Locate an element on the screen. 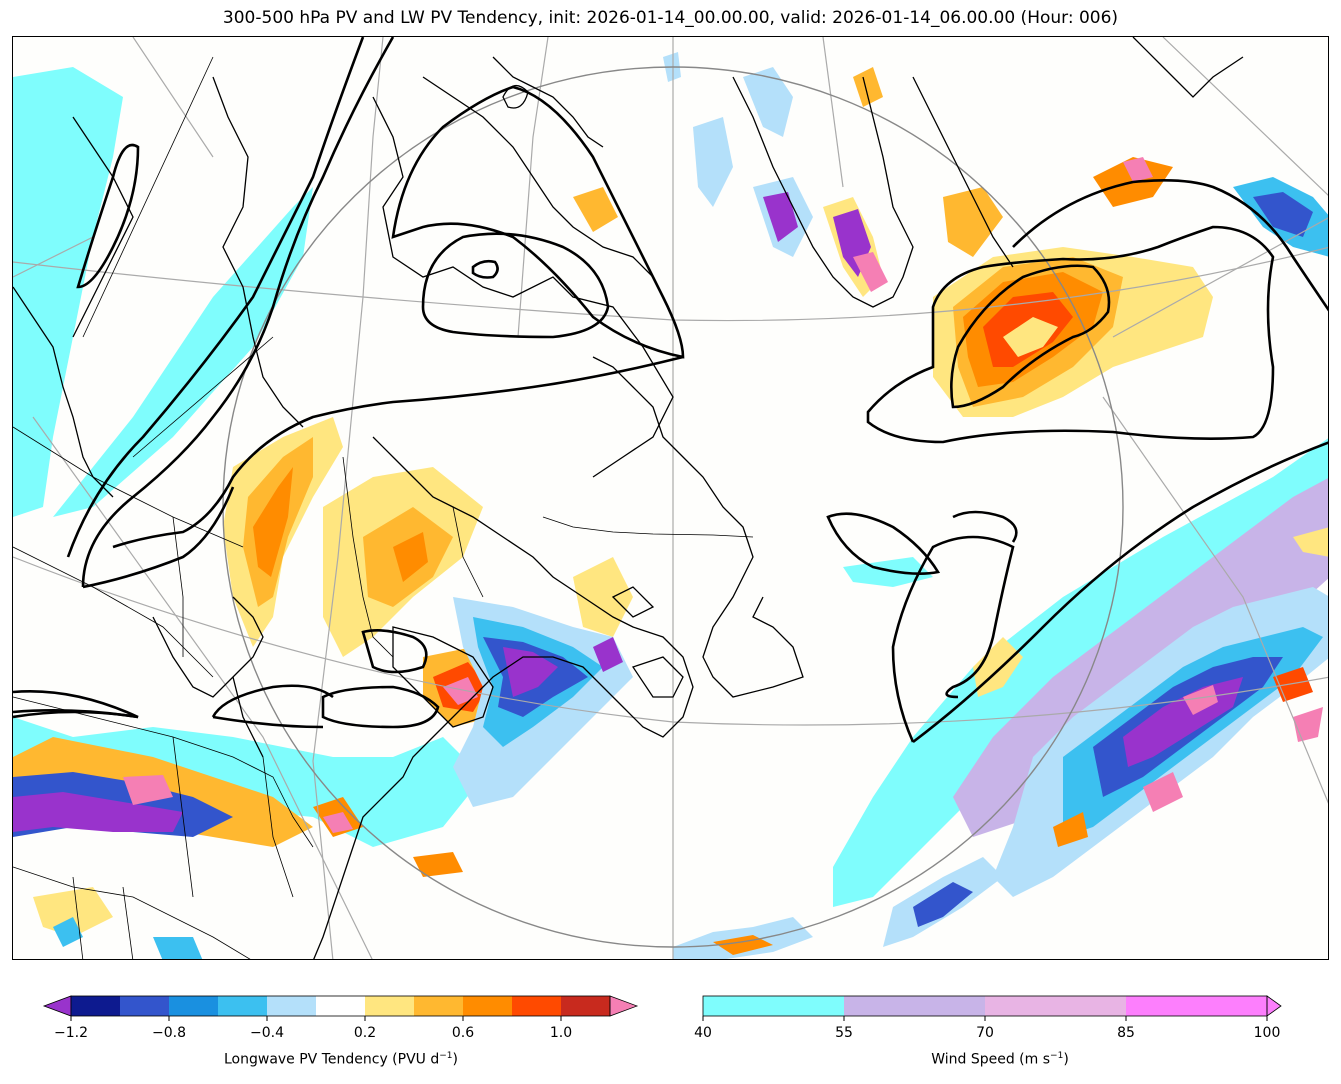  pv-tendency-colorbar is located at coordinates (340, 1008).